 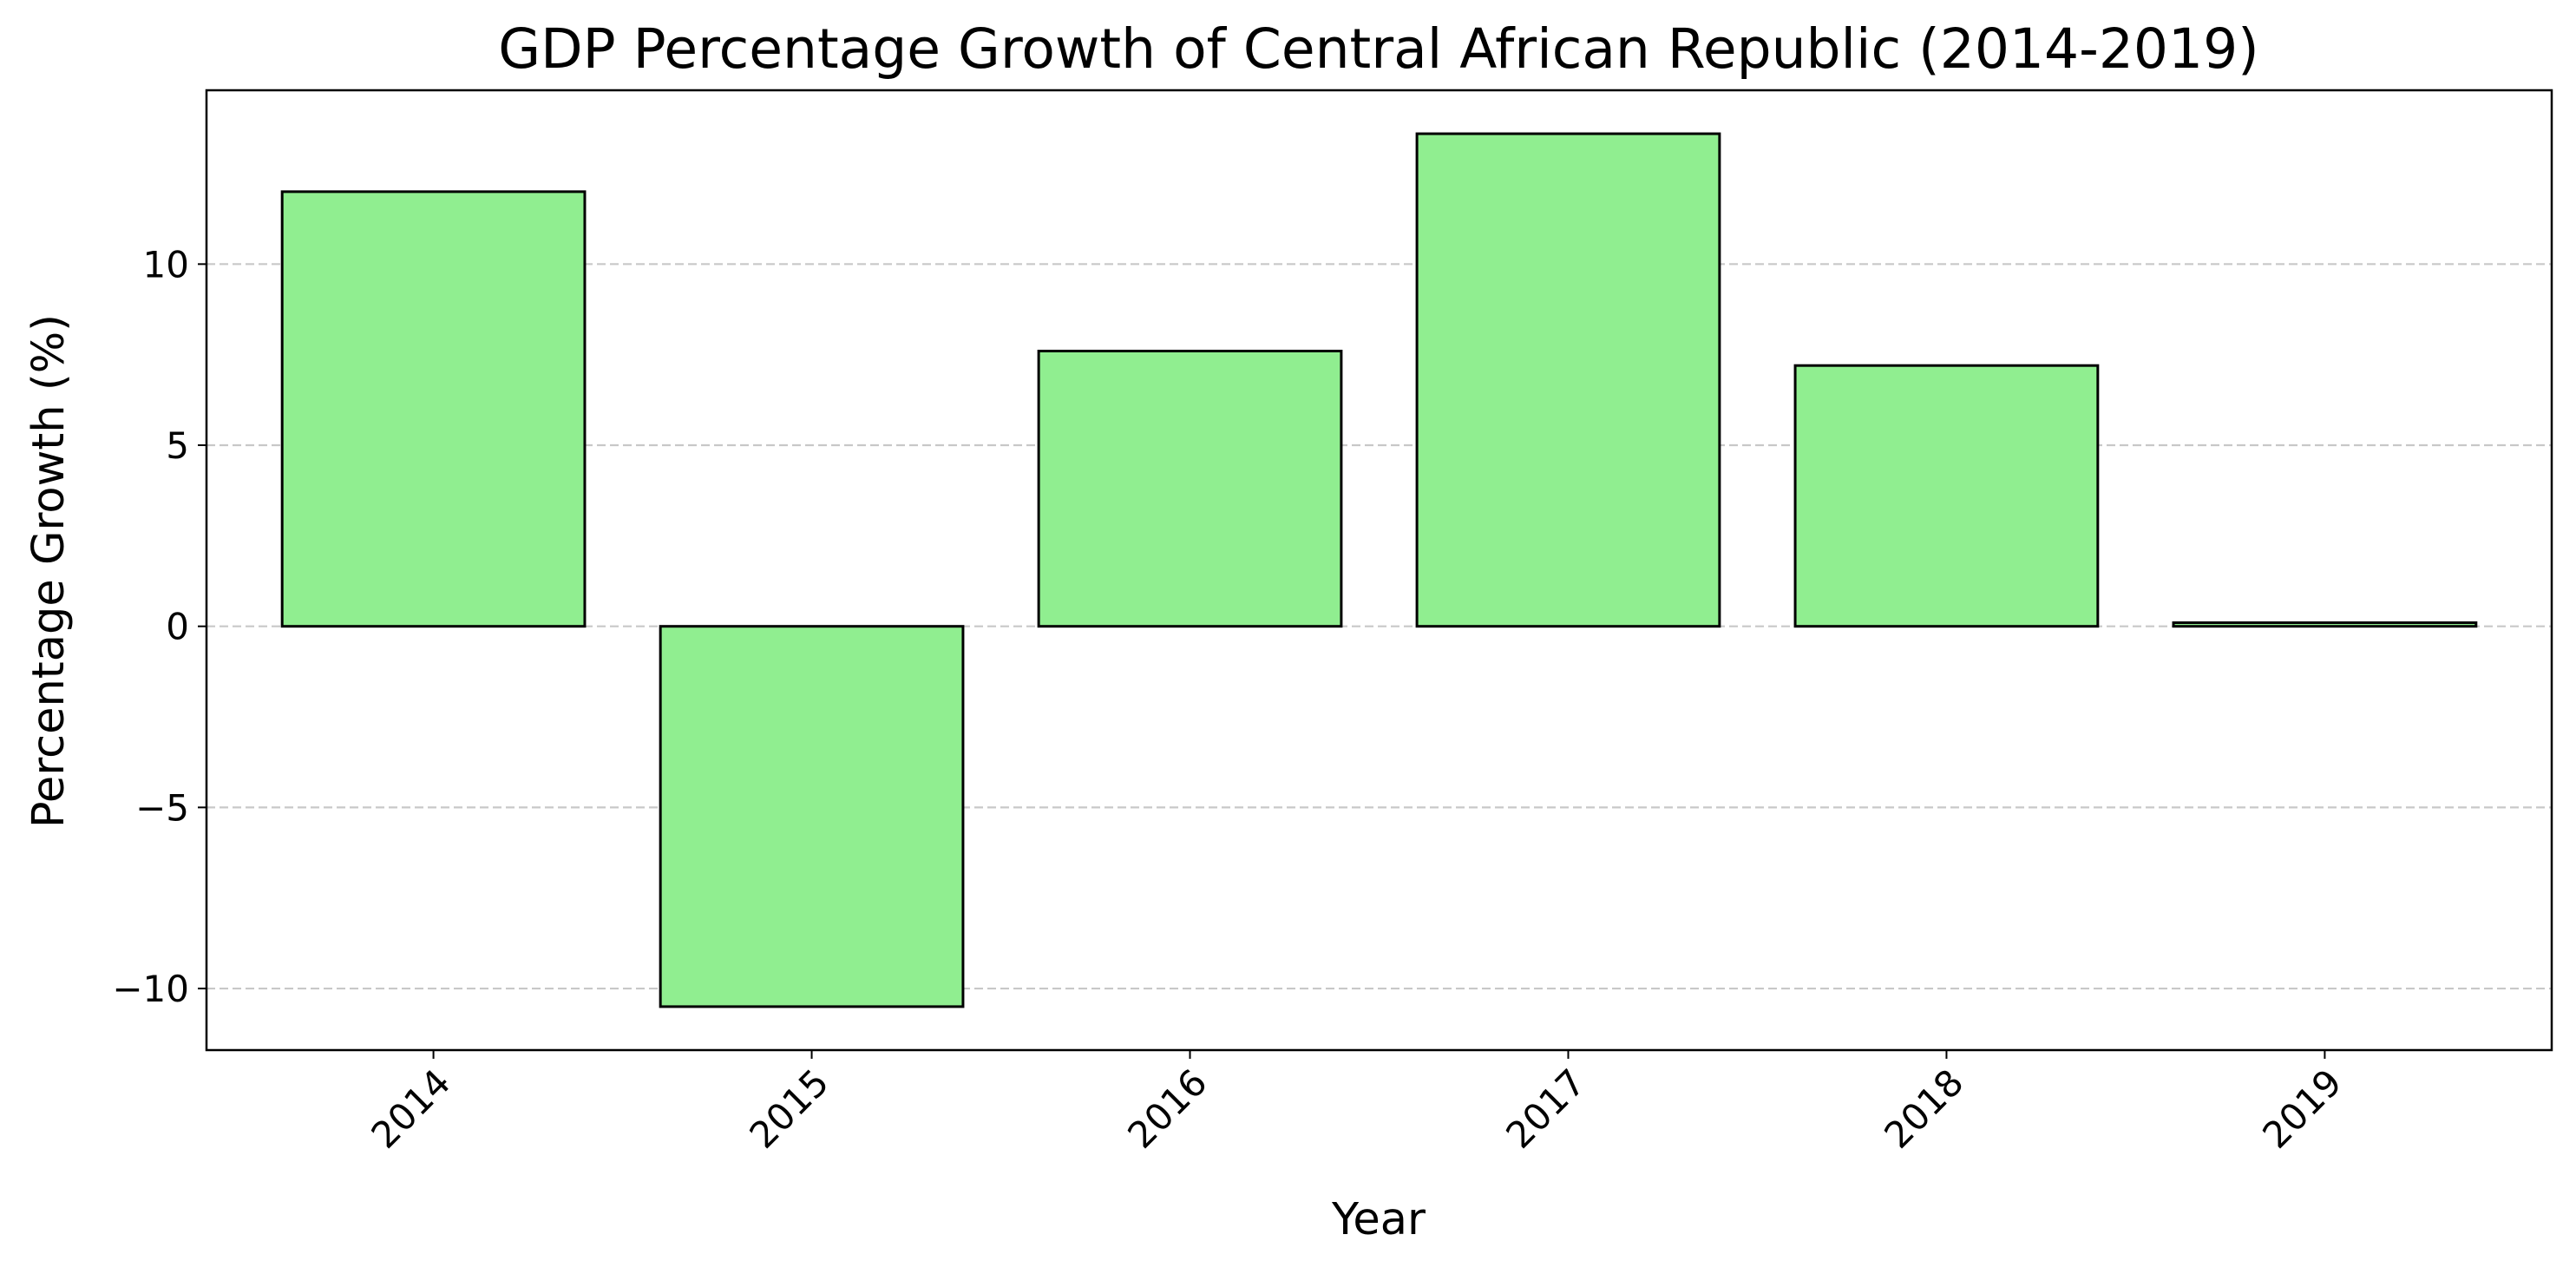 What do you see at coordinates (1946, 496) in the screenshot?
I see `bar-2018` at bounding box center [1946, 496].